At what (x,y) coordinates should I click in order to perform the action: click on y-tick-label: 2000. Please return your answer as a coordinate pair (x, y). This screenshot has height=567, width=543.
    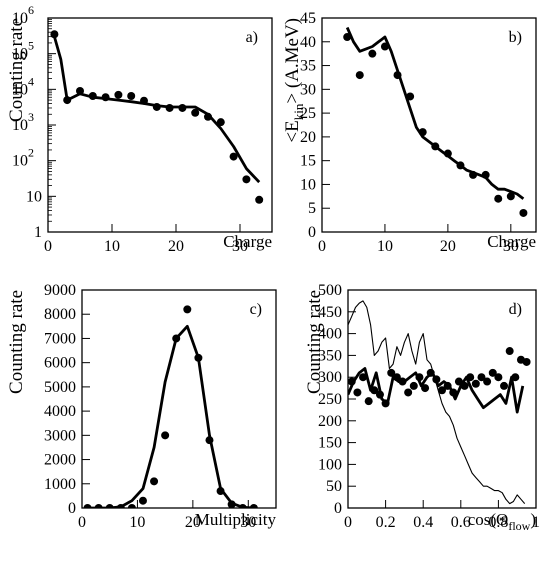
    Looking at the image, I should click on (60, 460).